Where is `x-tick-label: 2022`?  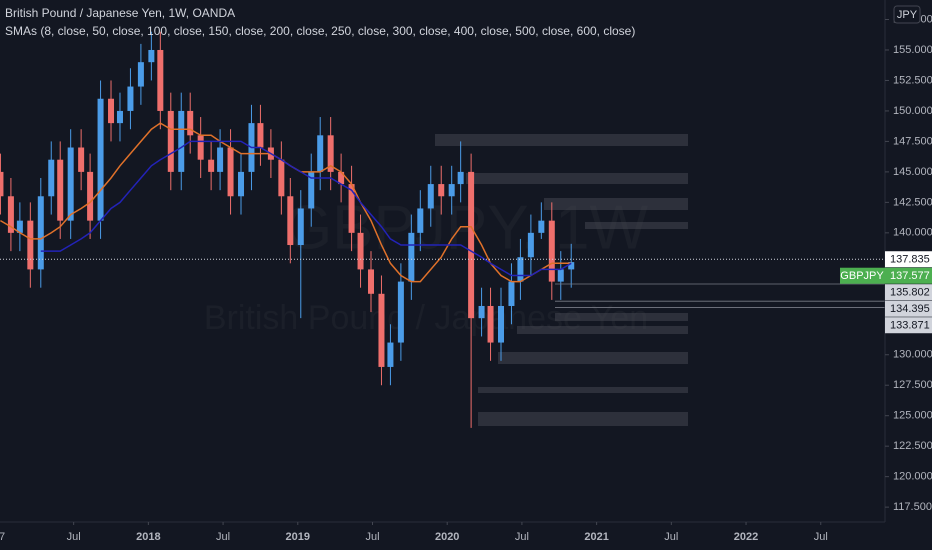
x-tick-label: 2022 is located at coordinates (746, 537).